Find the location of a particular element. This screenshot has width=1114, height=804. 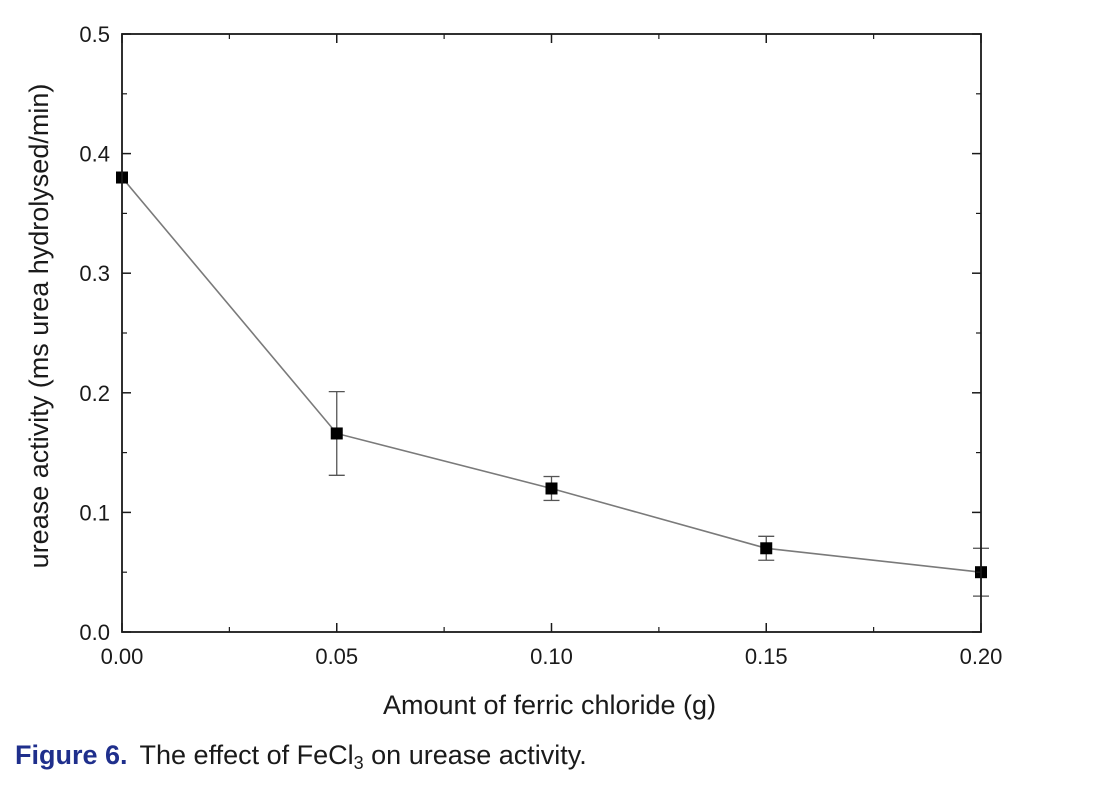

y-tick-label: 0.3 is located at coordinates (94, 273).